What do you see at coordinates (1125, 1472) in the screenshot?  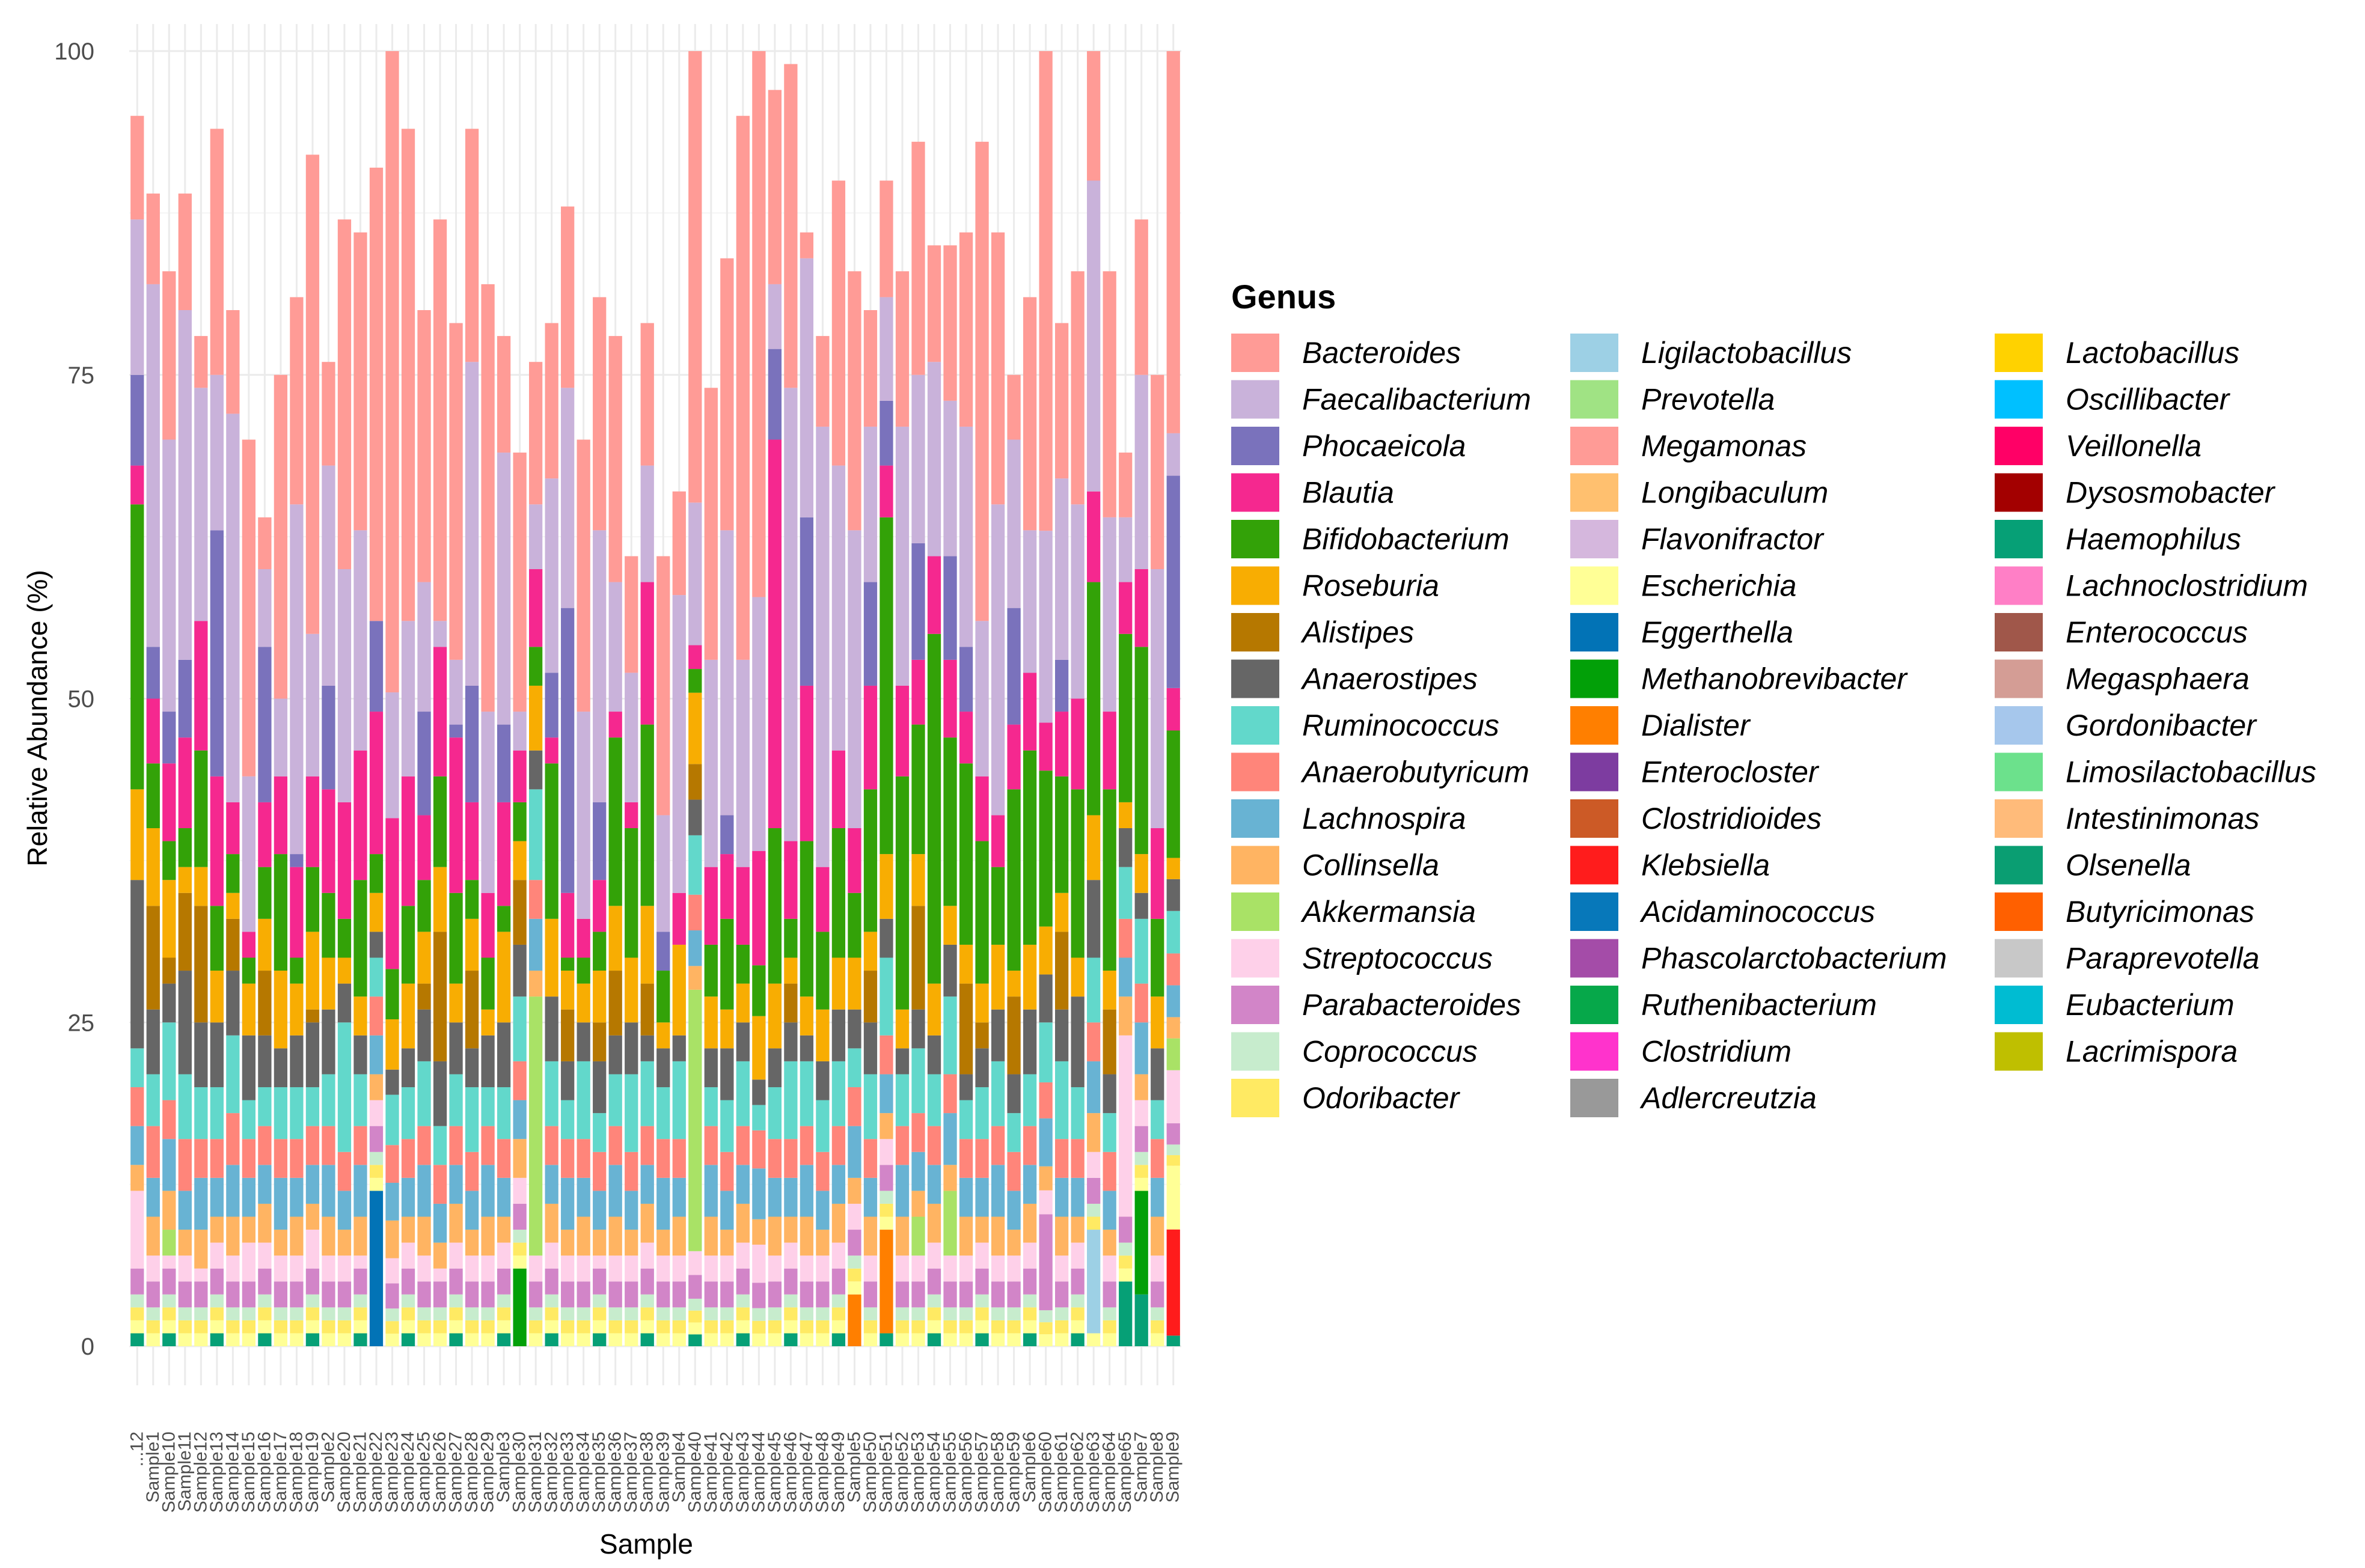 I see `x-tick-label: Sample65` at bounding box center [1125, 1472].